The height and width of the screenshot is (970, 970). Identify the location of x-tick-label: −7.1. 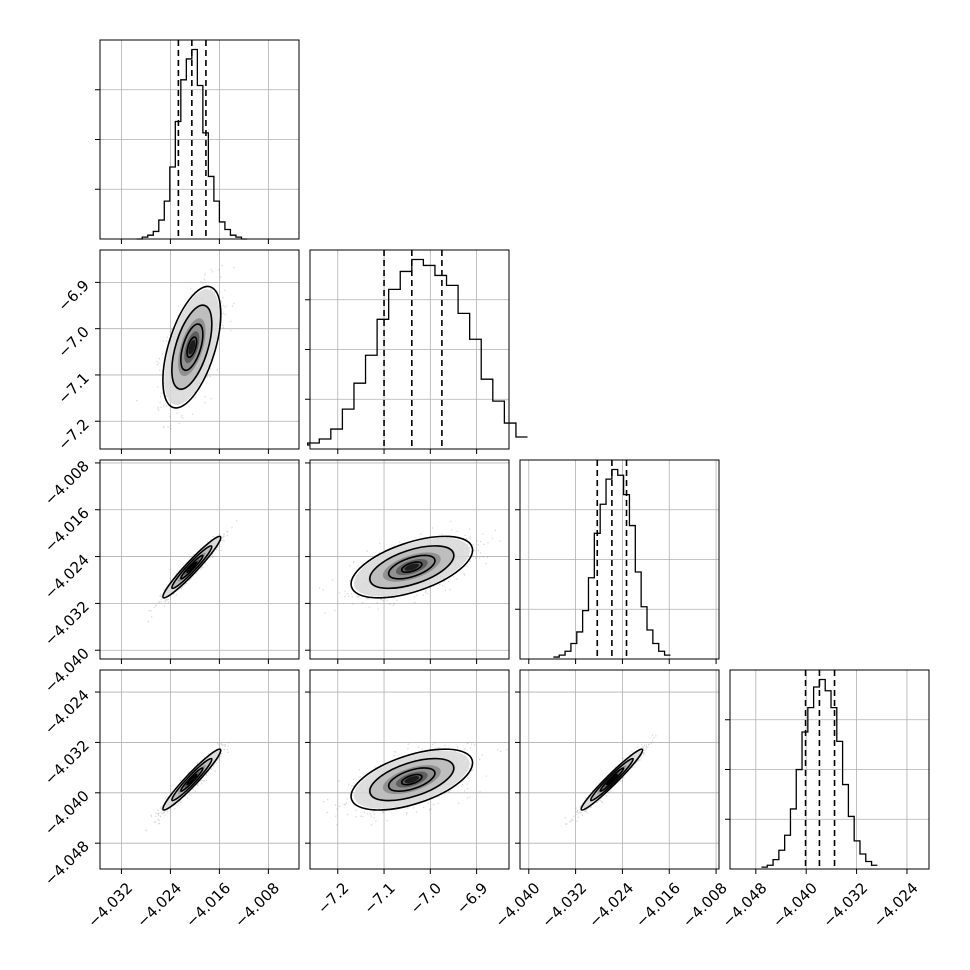
(379, 898).